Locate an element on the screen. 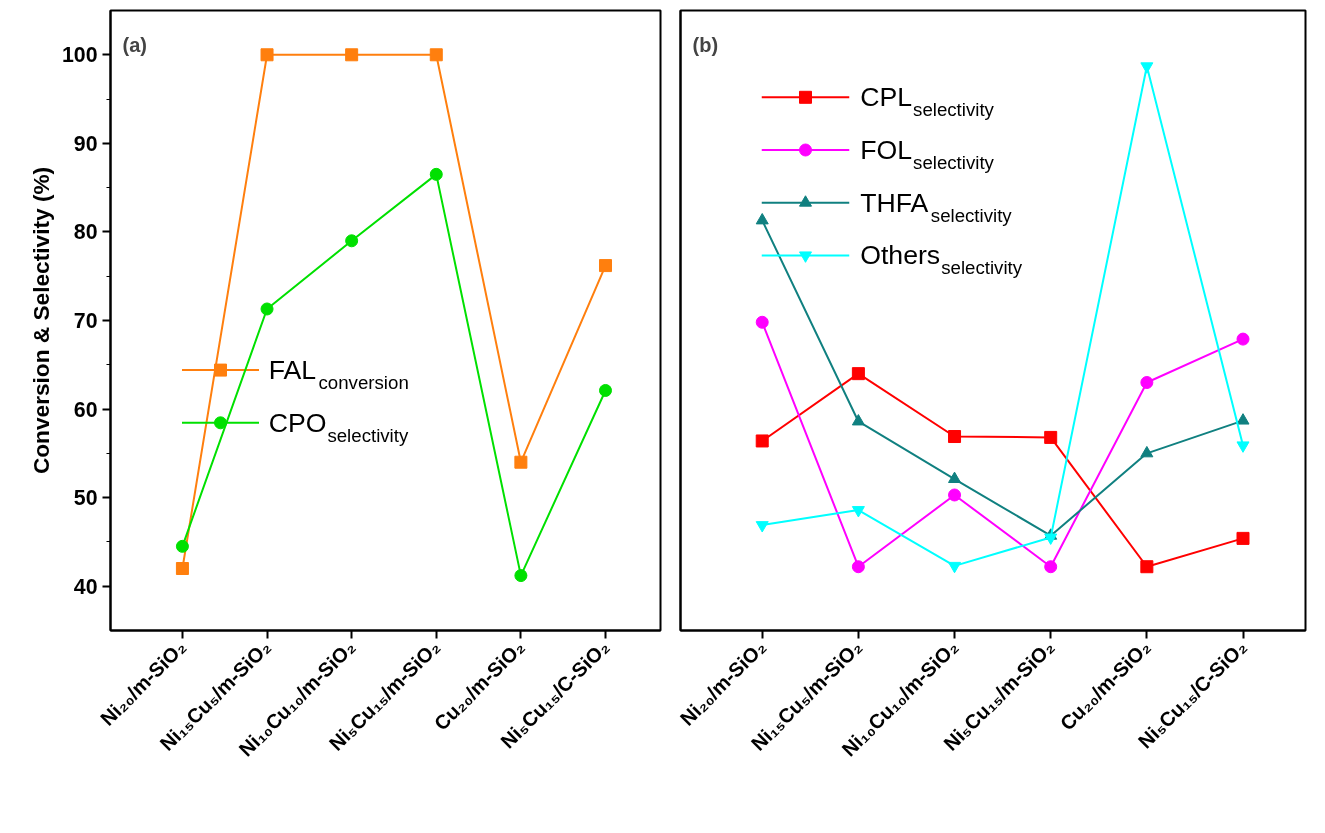 The width and height of the screenshot is (1325, 833). annotation: (a) is located at coordinates (134, 44).